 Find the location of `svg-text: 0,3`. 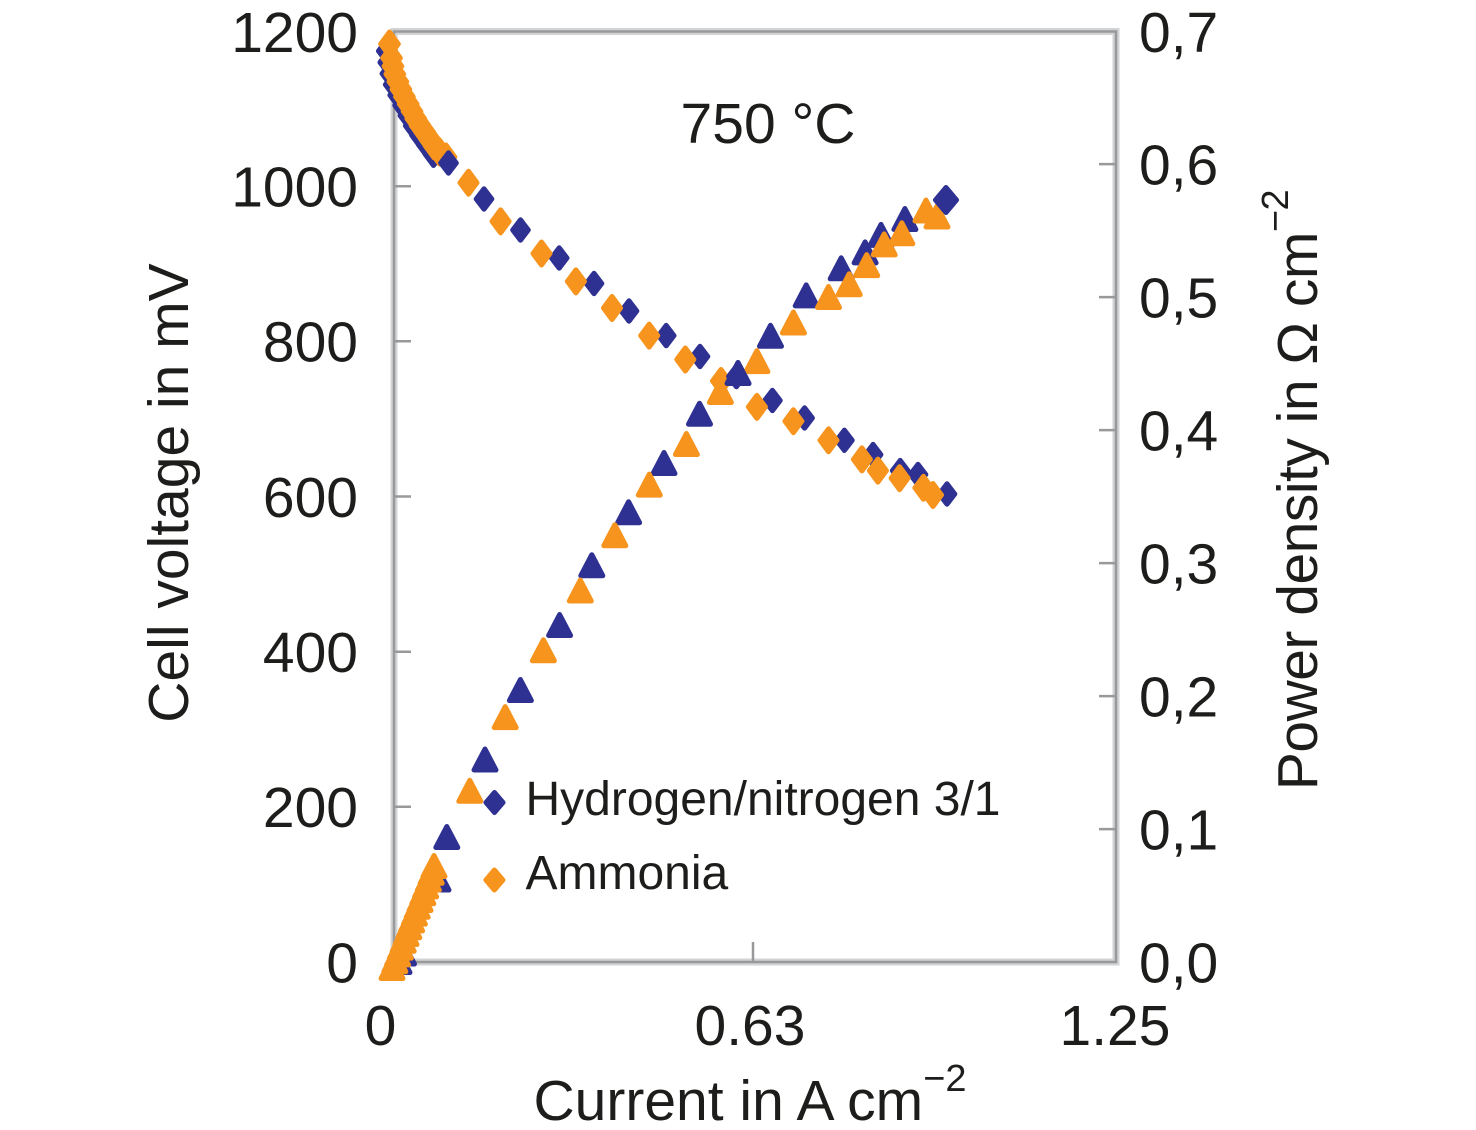

svg-text: 0,3 is located at coordinates (1178, 565).